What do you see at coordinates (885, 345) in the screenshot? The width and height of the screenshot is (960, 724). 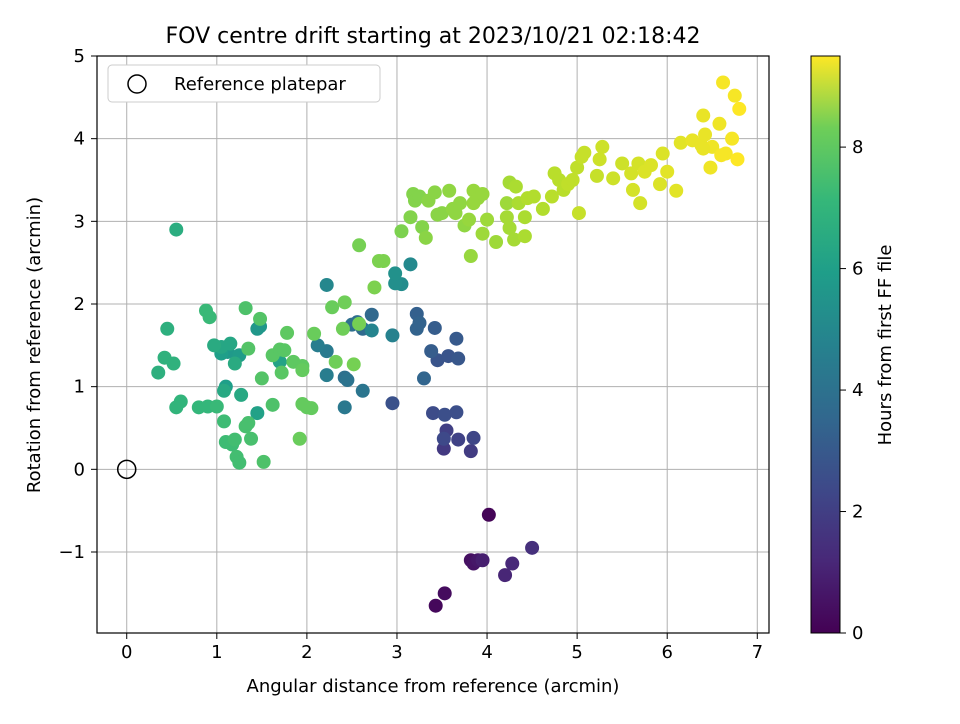 I see `colorbar-label: Hours from first FF file` at bounding box center [885, 345].